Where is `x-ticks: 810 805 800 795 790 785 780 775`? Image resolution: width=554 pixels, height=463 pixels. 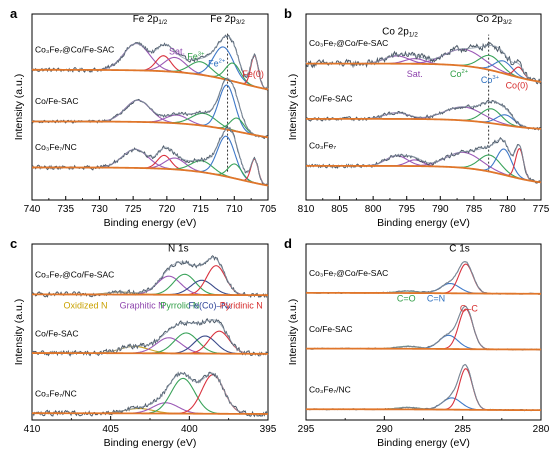
x-ticks: 810 805 800 795 790 785 780 775 is located at coordinates (424, 205).